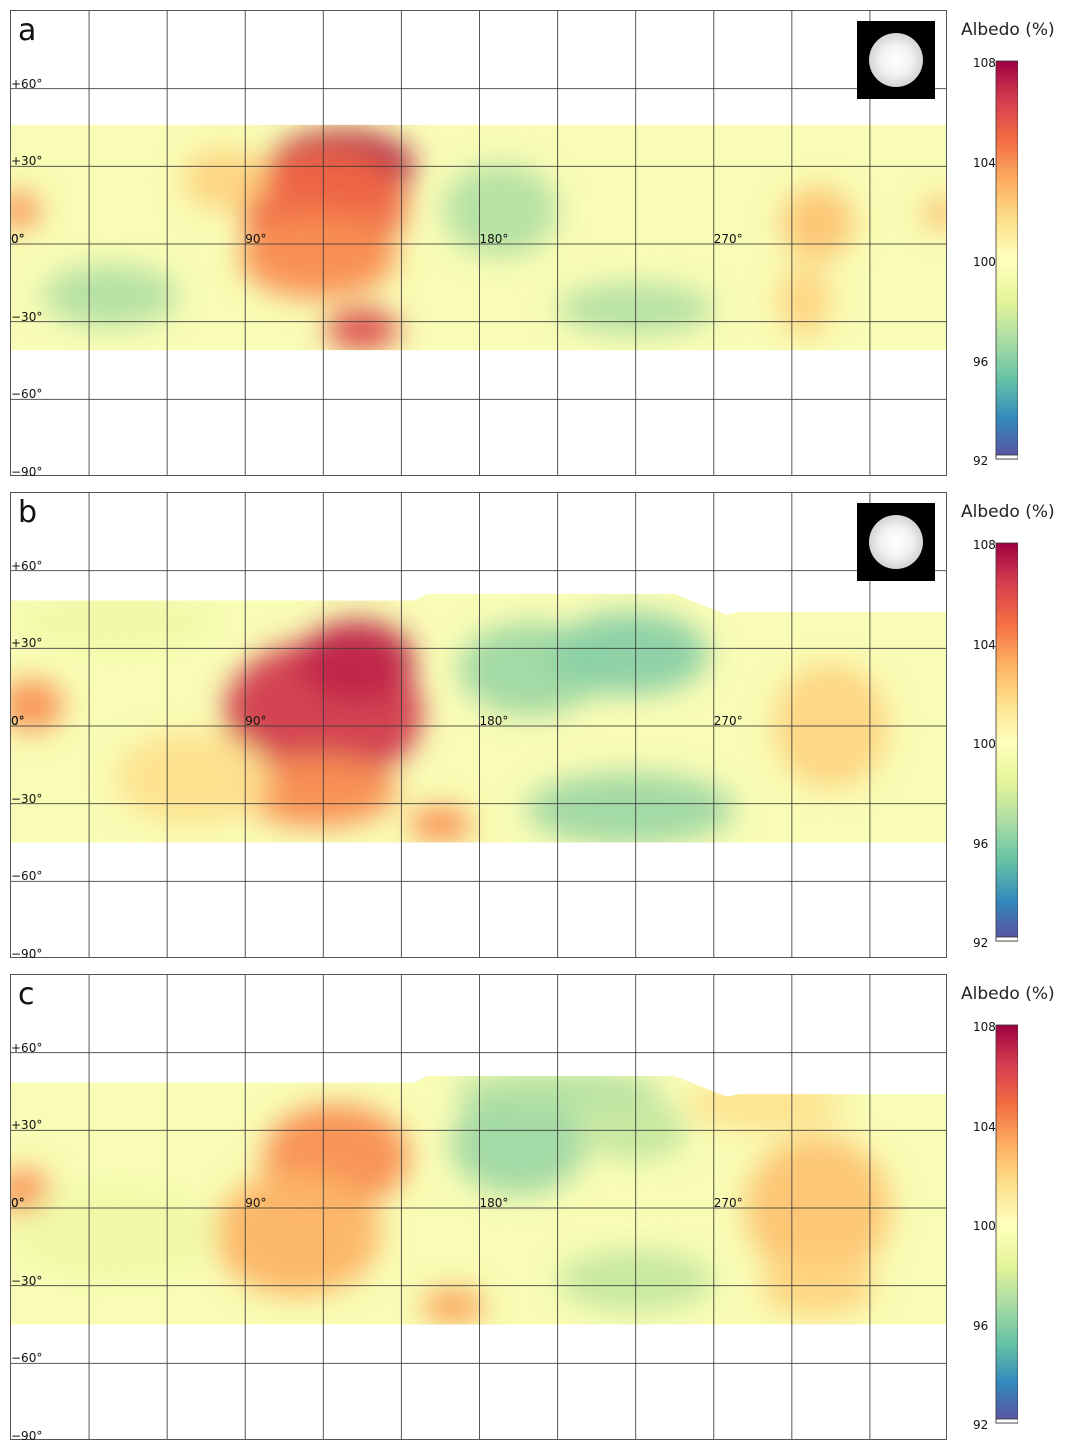 This screenshot has width=1077, height=1446. I want to click on panel-letter: a, so click(27, 30).